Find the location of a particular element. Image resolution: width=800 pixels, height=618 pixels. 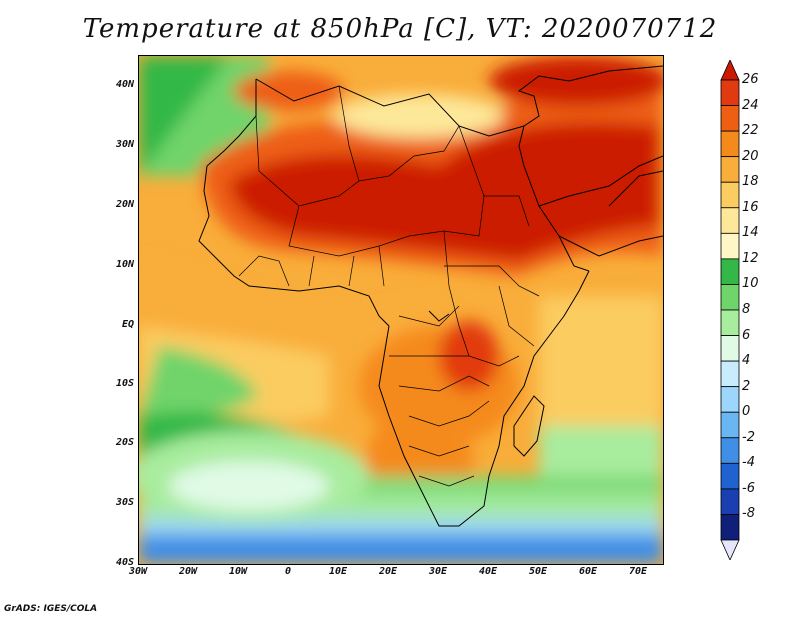

colorbar-level-label: 16 is located at coordinates (750, 207).